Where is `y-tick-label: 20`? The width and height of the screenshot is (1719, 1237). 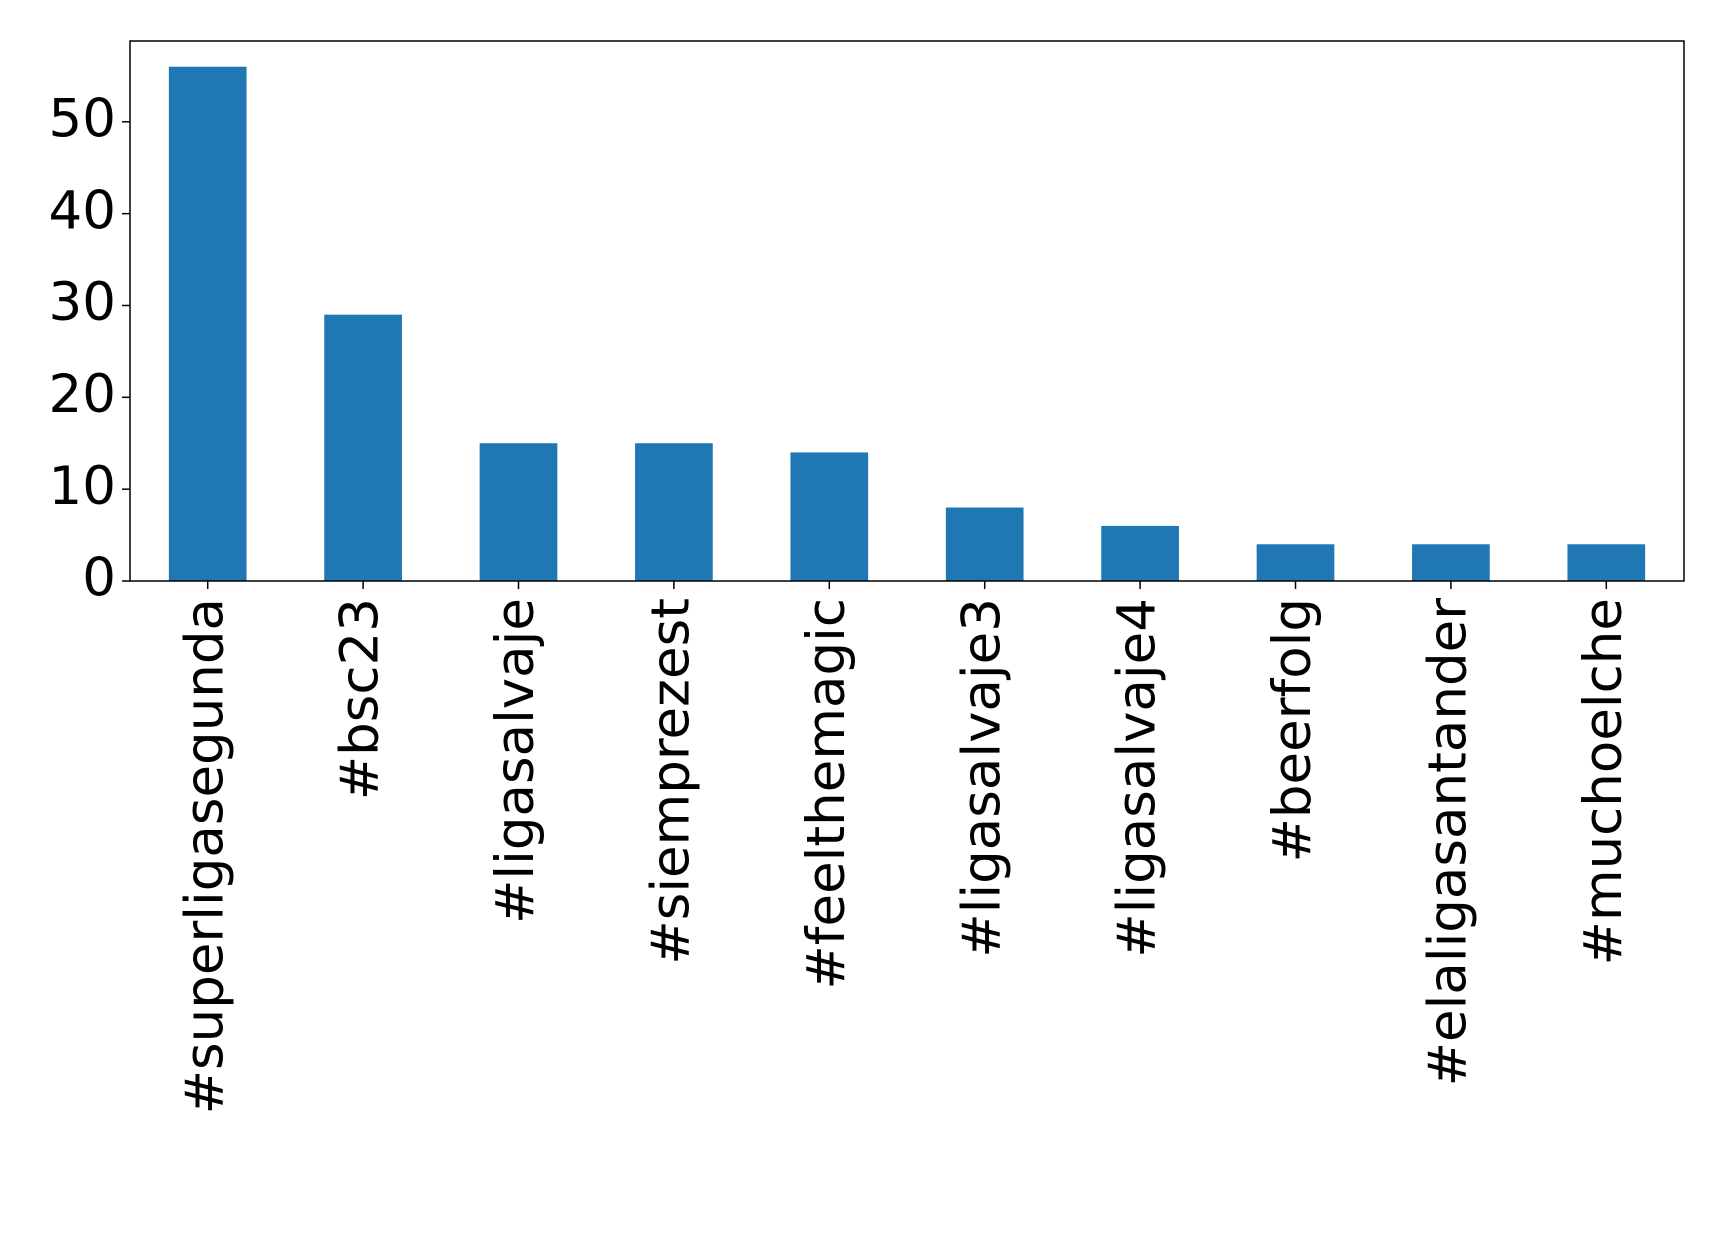 y-tick-label: 20 is located at coordinates (82, 394).